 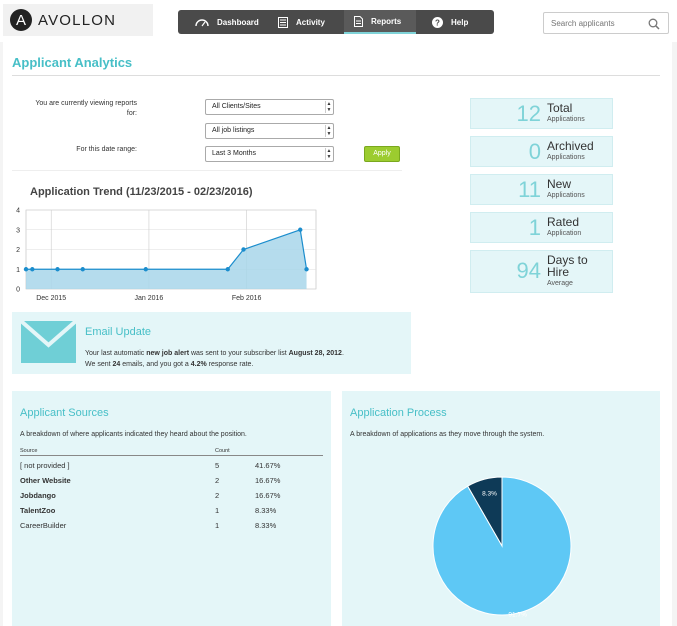 What do you see at coordinates (560, 283) in the screenshot?
I see `stat-days-sub: Average` at bounding box center [560, 283].